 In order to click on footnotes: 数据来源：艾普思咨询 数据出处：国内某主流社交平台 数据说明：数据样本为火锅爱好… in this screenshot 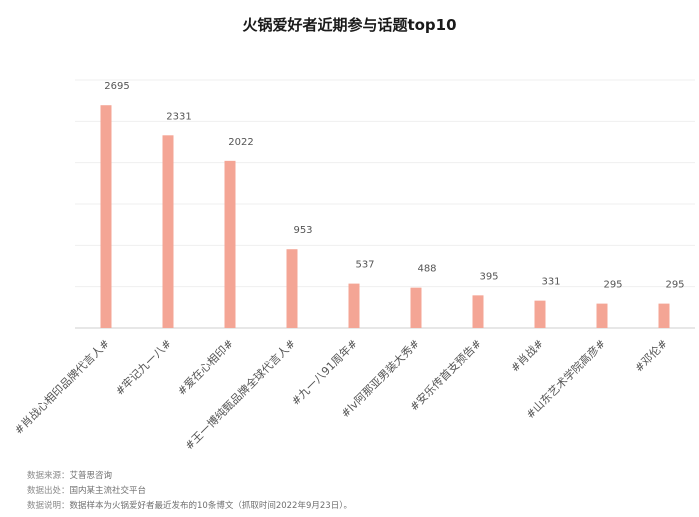, I will do `click(189, 491)`.